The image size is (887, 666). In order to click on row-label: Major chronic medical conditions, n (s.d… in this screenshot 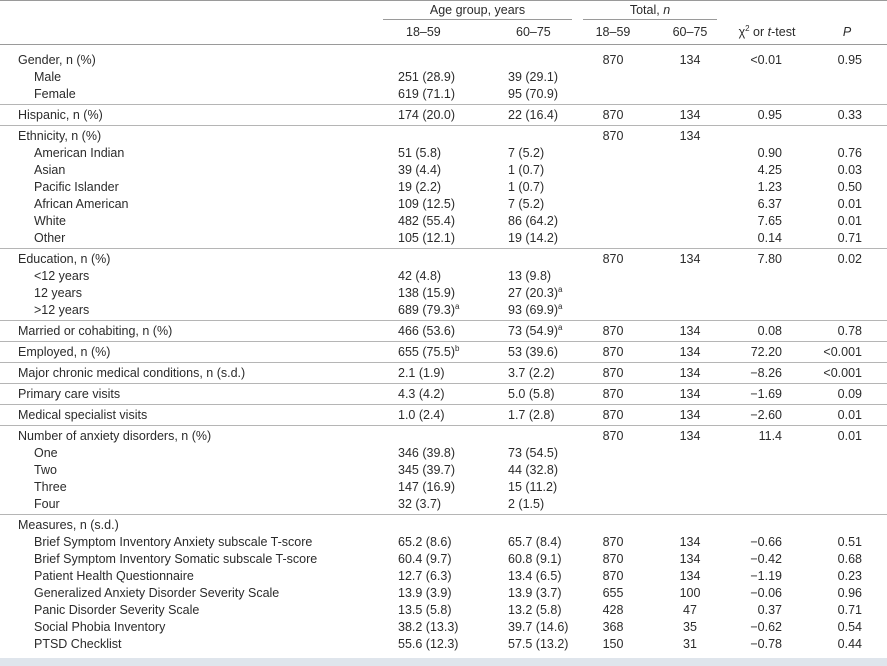, I will do `click(132, 373)`.